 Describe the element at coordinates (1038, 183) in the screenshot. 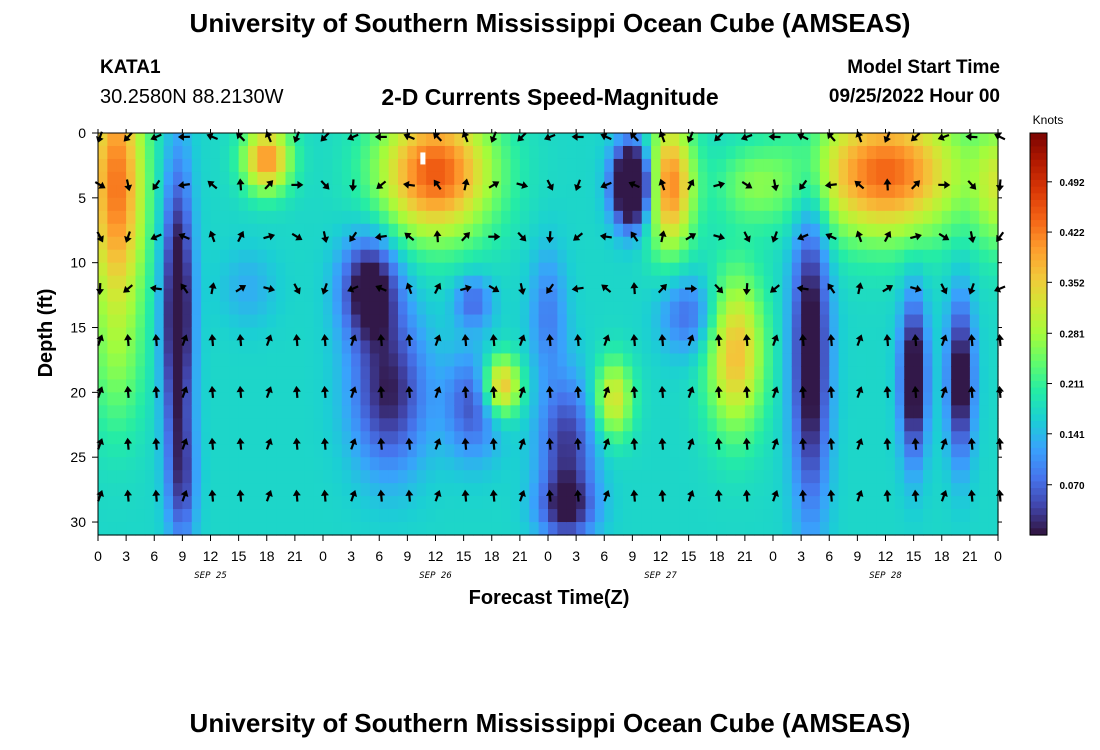

I see `colorbar-segment` at that location.